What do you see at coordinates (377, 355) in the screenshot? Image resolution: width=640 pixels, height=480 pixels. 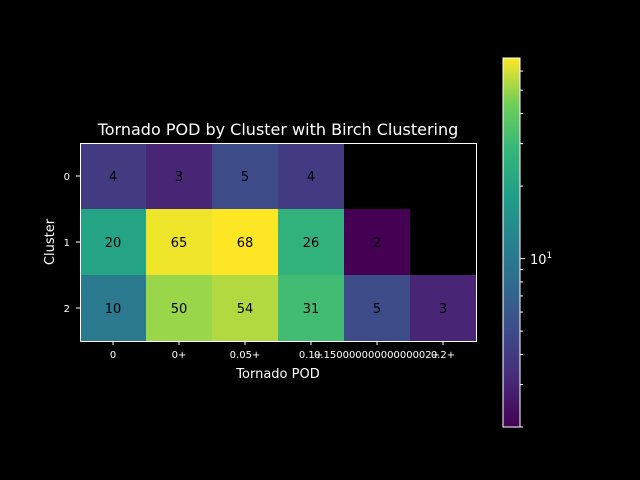 I see `x-tick-label: 0.15000000000000002+` at bounding box center [377, 355].